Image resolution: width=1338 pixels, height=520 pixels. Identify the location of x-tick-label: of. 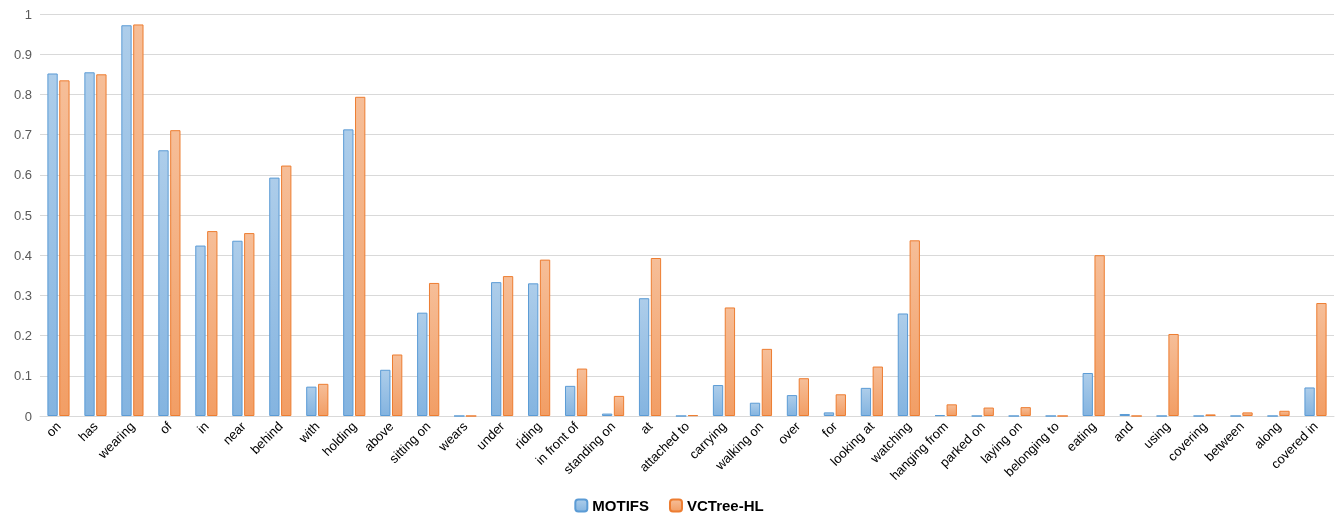
(165, 427).